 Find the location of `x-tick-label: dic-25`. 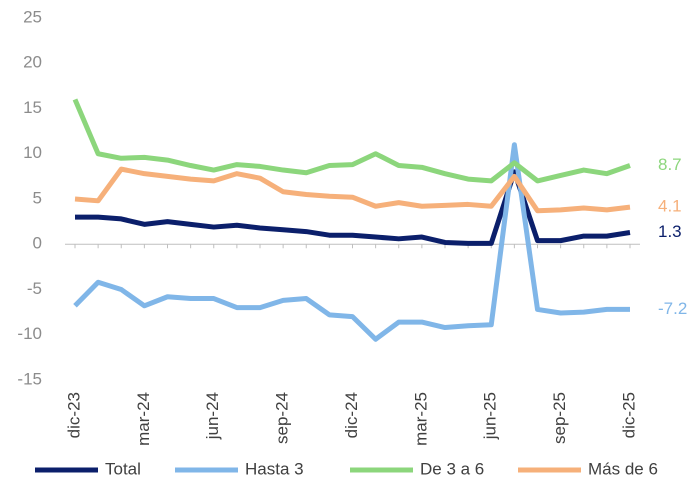

x-tick-label: dic-25 is located at coordinates (628, 415).